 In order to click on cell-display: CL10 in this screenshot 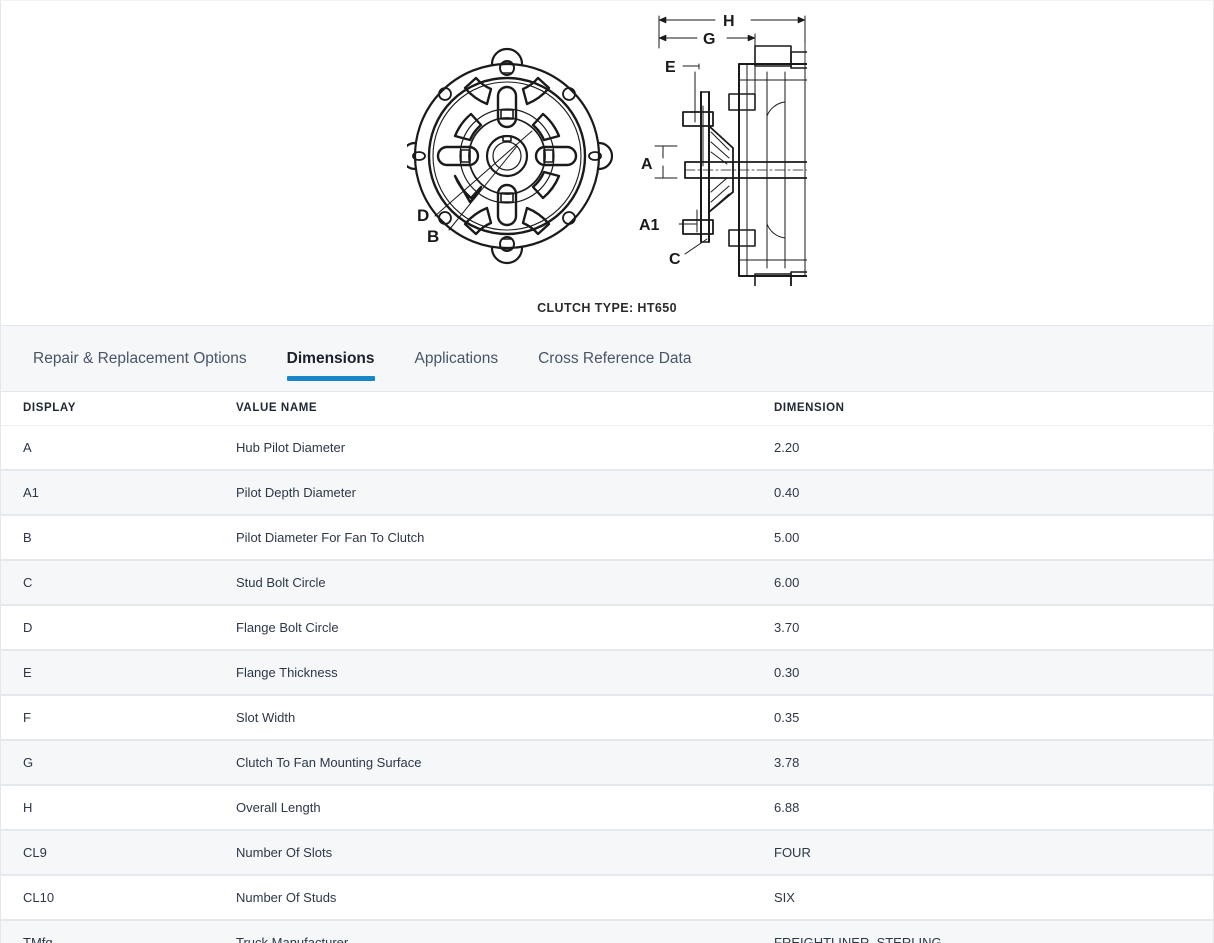, I will do `click(118, 897)`.